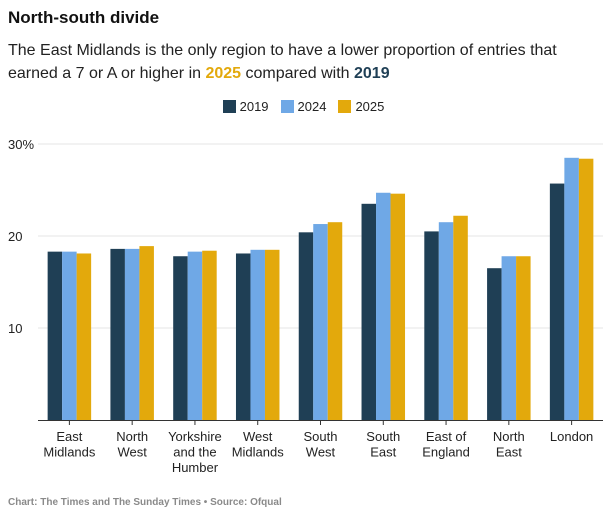  Describe the element at coordinates (312, 106) in the screenshot. I see `legend-label-2024: 2024` at that location.